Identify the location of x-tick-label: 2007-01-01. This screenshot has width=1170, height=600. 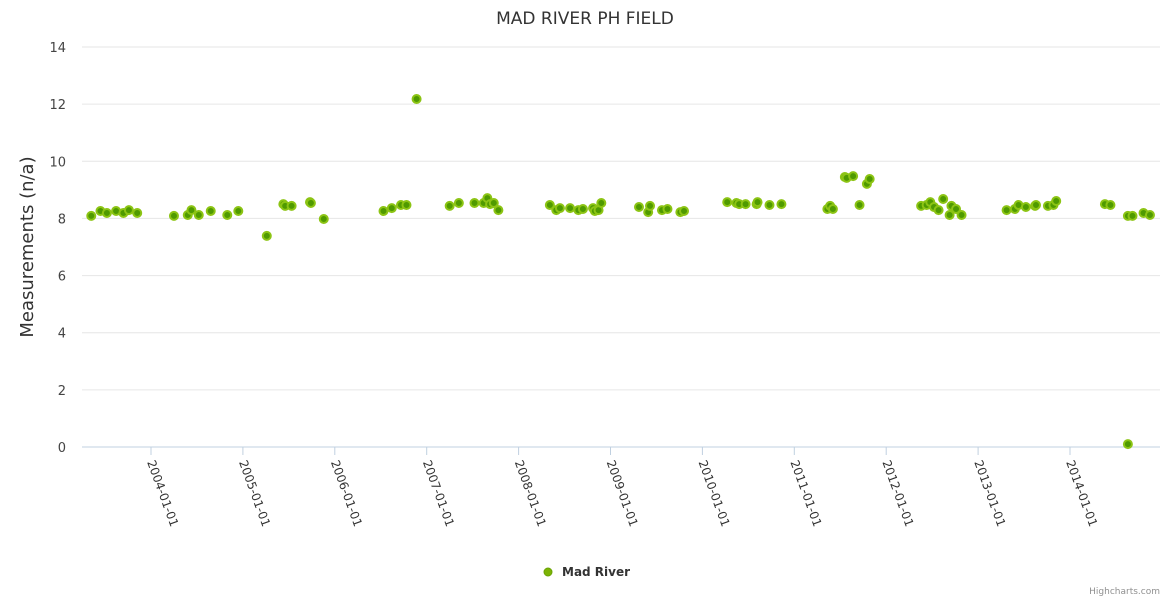
(438, 493).